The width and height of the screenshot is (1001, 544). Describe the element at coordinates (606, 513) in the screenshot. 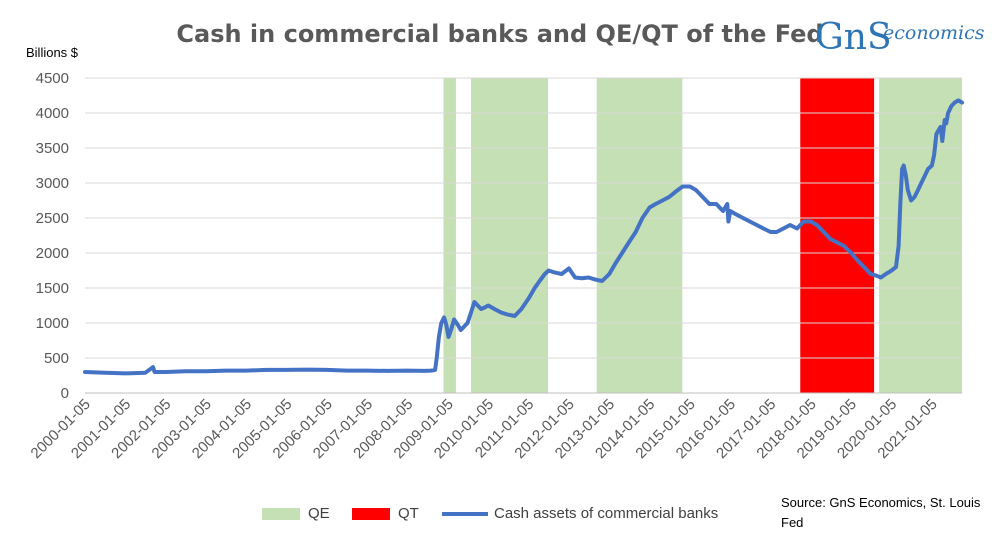

I see `legend-label-cash: Cash assets of commercial banks` at that location.